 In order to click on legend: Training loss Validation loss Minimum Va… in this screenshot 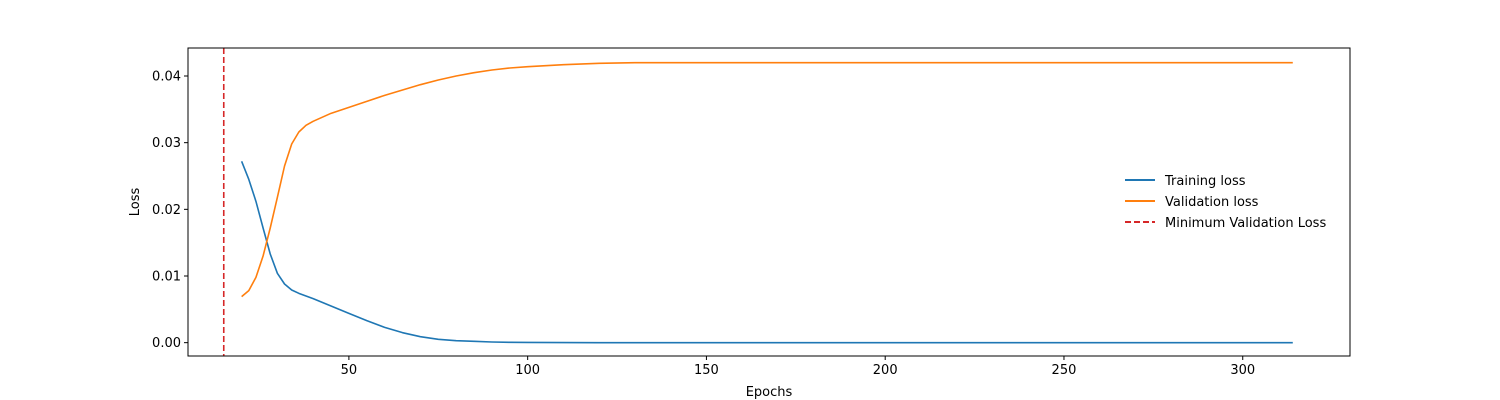, I will do `click(1225, 202)`.